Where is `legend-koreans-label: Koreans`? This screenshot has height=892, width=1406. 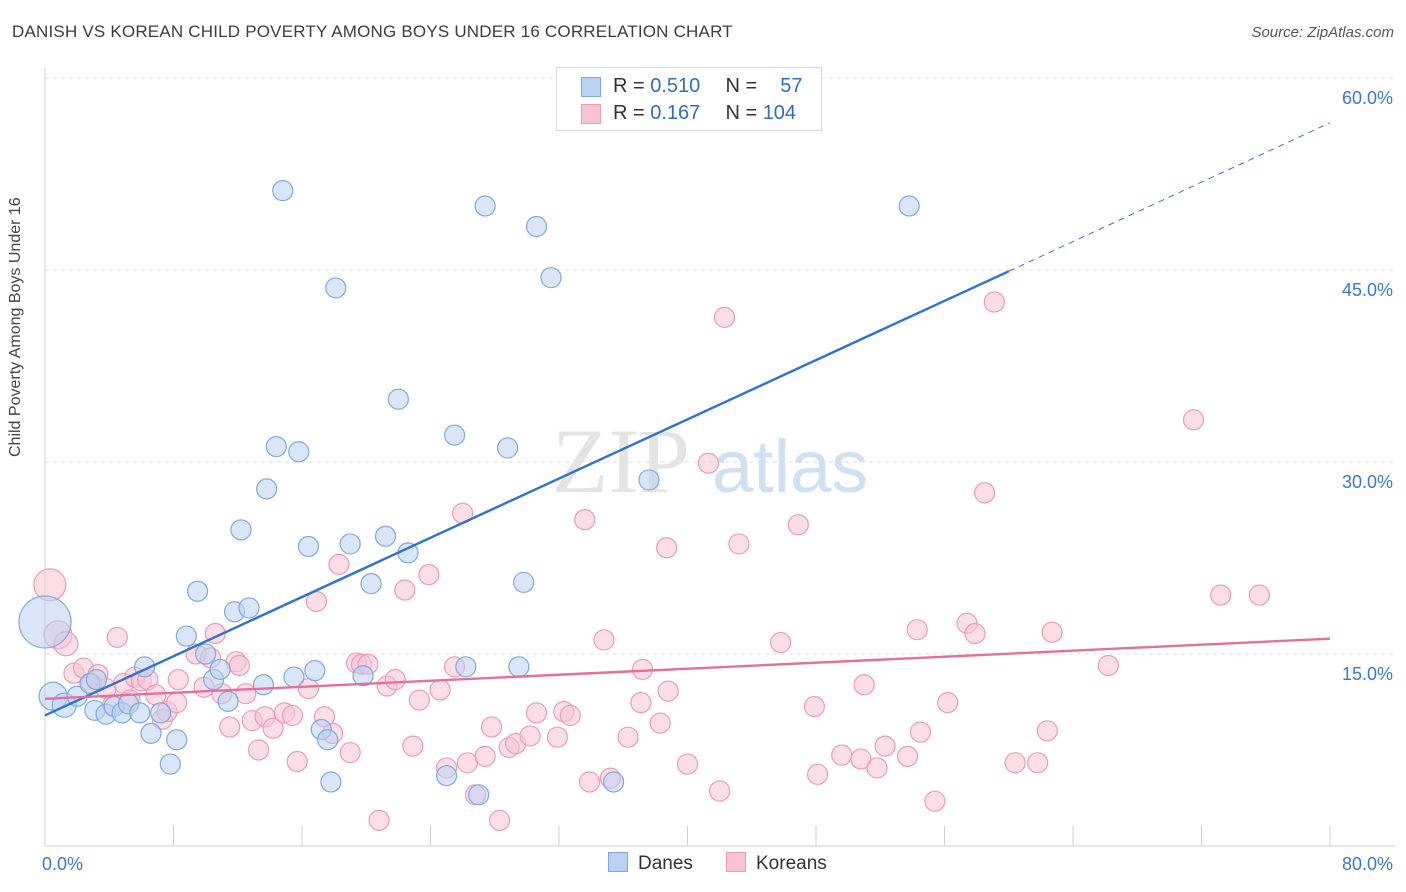
legend-koreans-label: Koreans is located at coordinates (791, 863).